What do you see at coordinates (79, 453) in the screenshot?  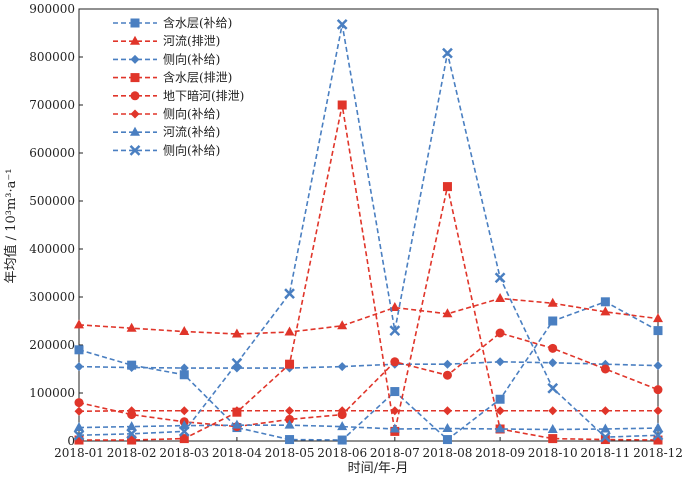 I see `x-tick-label: 2018-01` at bounding box center [79, 453].